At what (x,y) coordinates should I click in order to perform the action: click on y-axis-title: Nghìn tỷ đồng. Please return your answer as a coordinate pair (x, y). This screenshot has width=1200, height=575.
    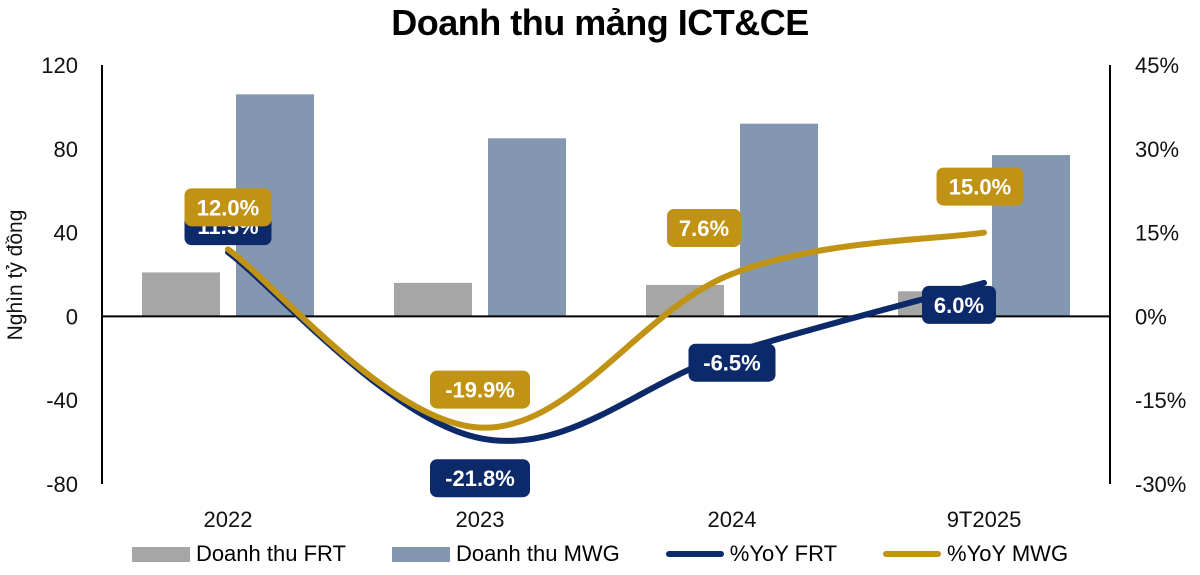
    Looking at the image, I should click on (15, 275).